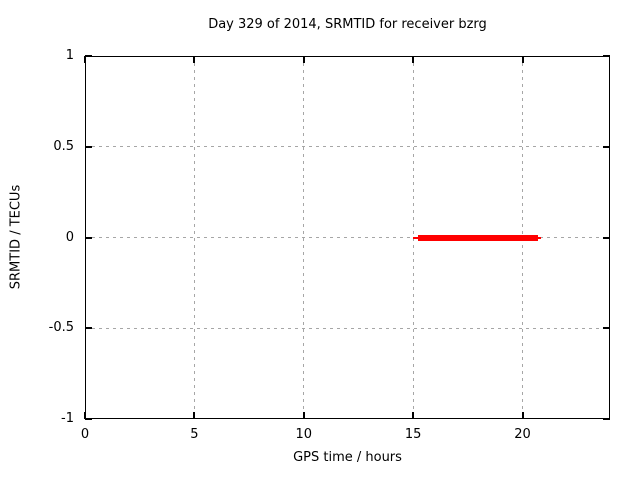  What do you see at coordinates (69, 237) in the screenshot?
I see `y-tick-label: 0` at bounding box center [69, 237].